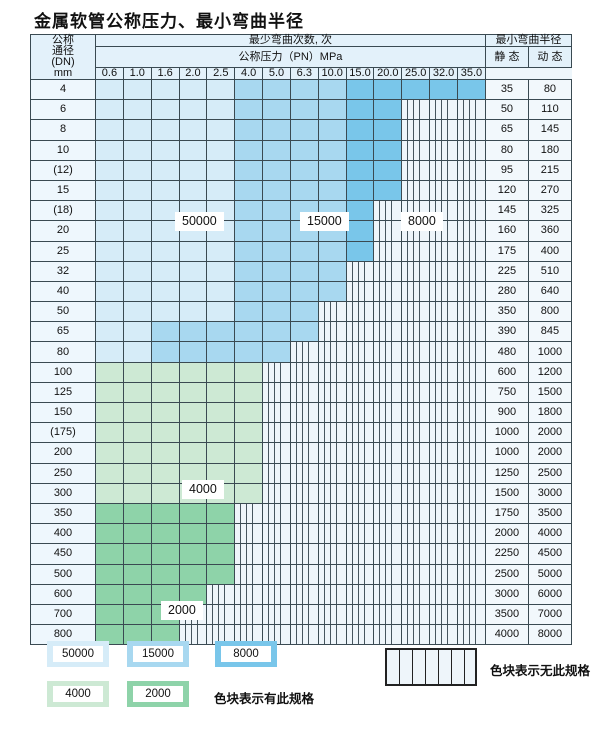  Describe the element at coordinates (137, 614) in the screenshot. I see `cell-dn700-pn1.0` at that location.